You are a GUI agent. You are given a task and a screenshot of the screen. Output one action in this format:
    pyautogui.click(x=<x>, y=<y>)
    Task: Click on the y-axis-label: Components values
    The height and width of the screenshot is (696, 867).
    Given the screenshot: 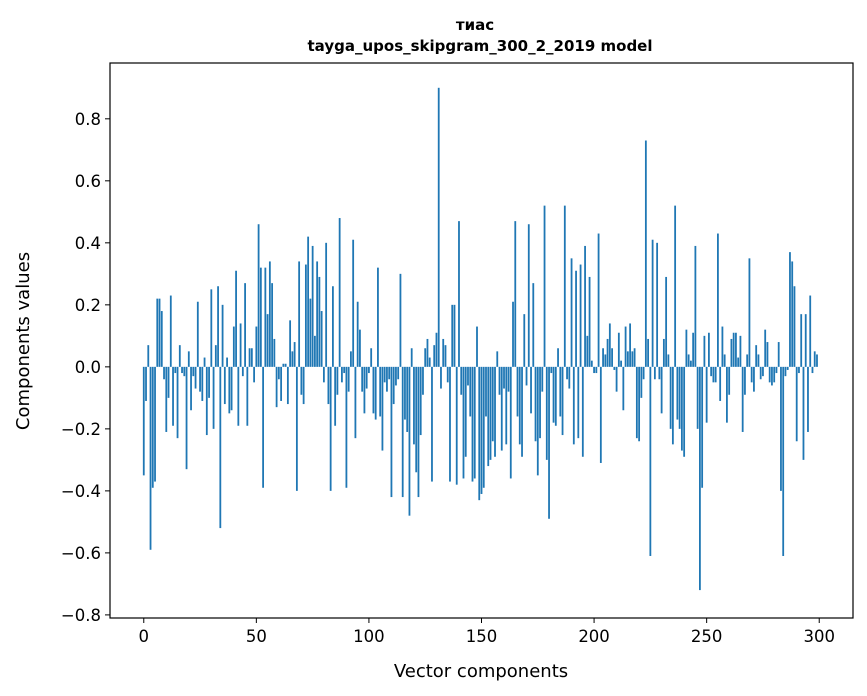 What is the action you would take?
    pyautogui.click(x=23, y=341)
    